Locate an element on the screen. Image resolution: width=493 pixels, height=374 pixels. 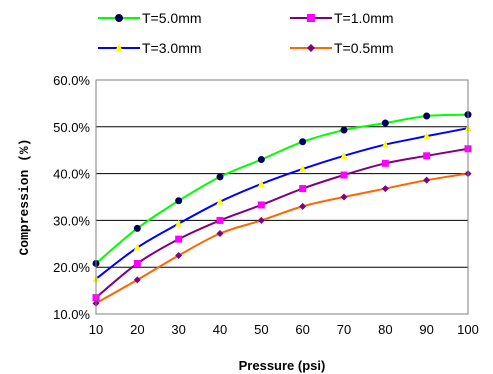
legend-label: T=1.0mm is located at coordinates (364, 18).